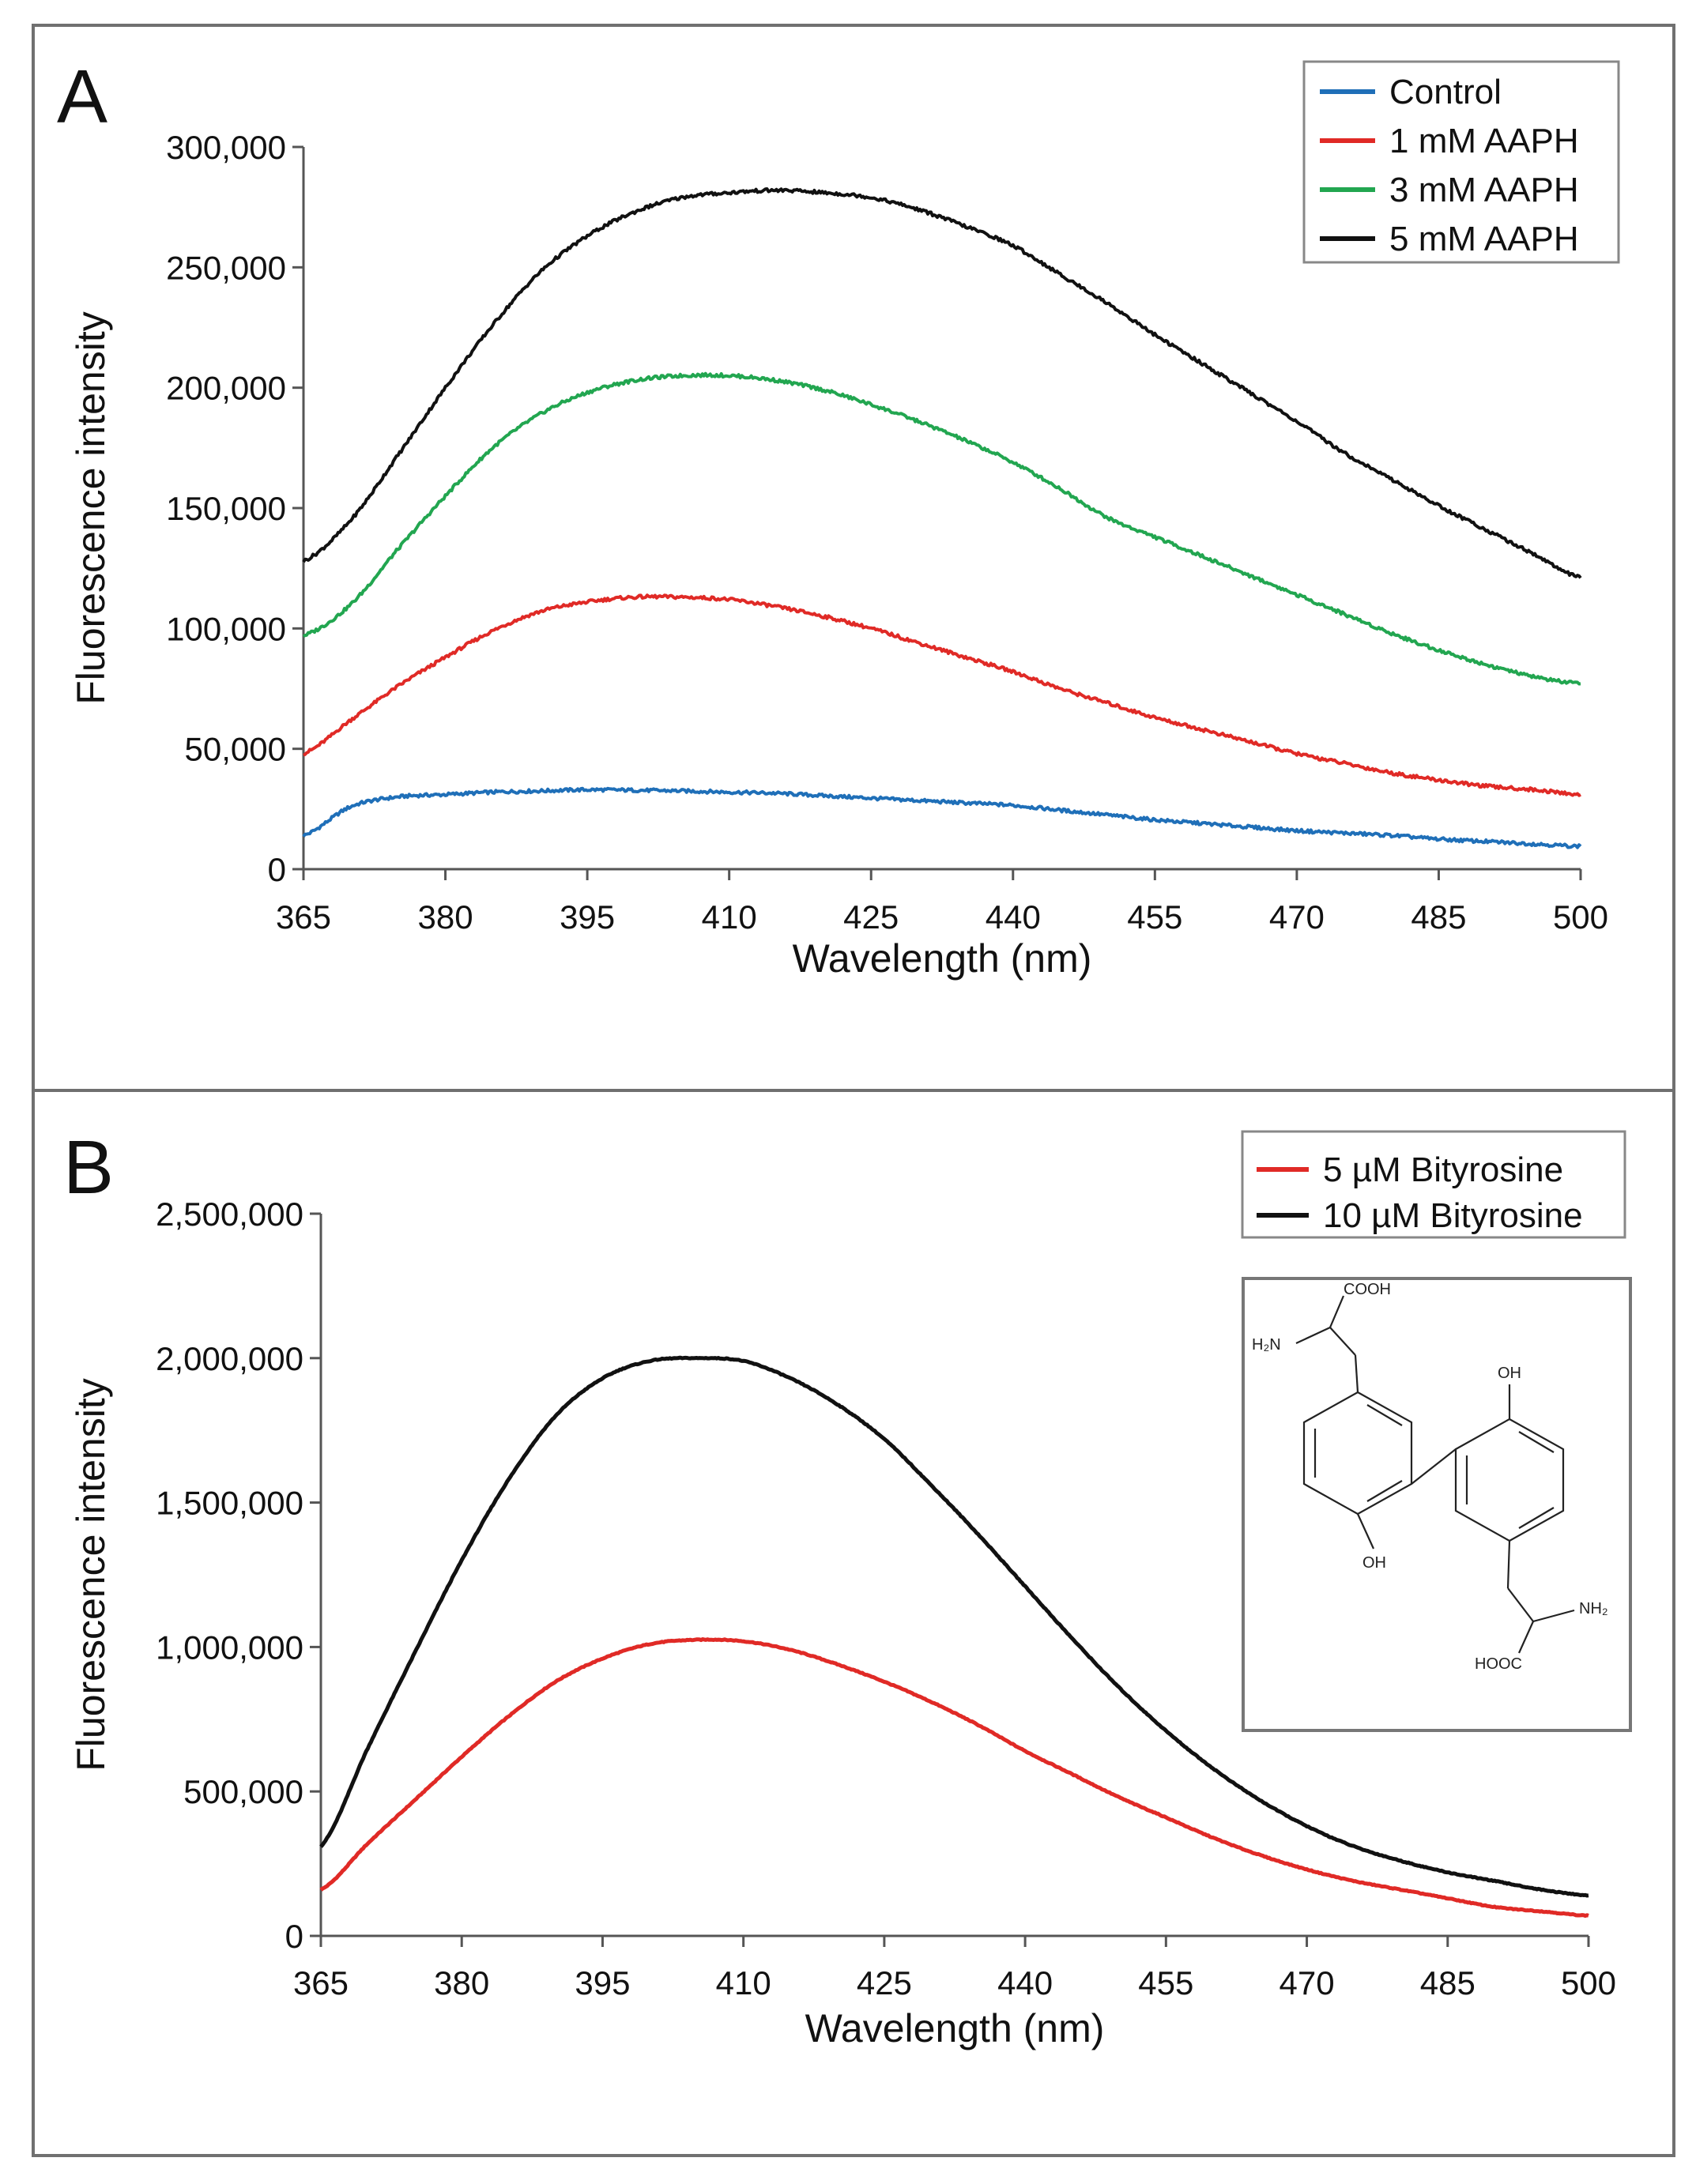  Describe the element at coordinates (1484, 239) in the screenshot. I see `legend-entry-label: 5 mM AAPH` at that location.